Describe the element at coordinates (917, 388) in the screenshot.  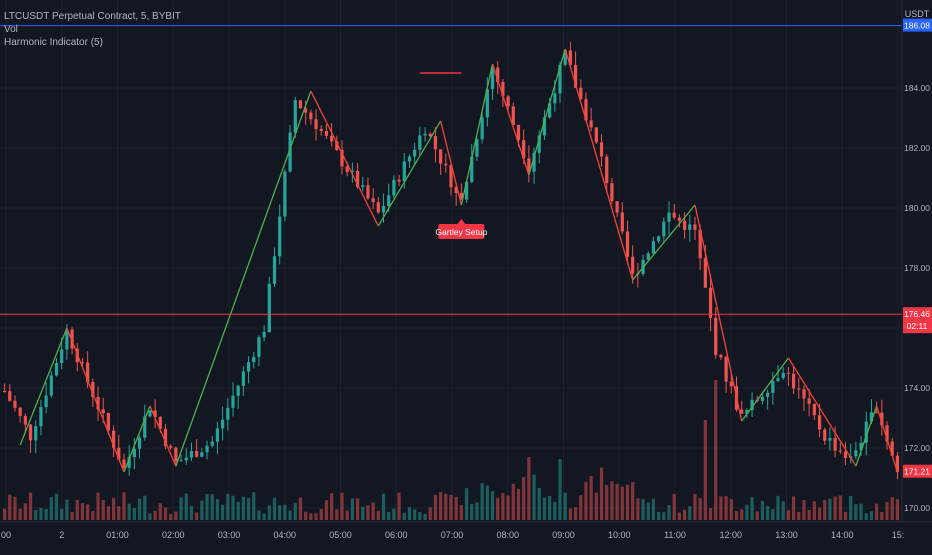
I see `price-tick-label: 174.00` at that location.